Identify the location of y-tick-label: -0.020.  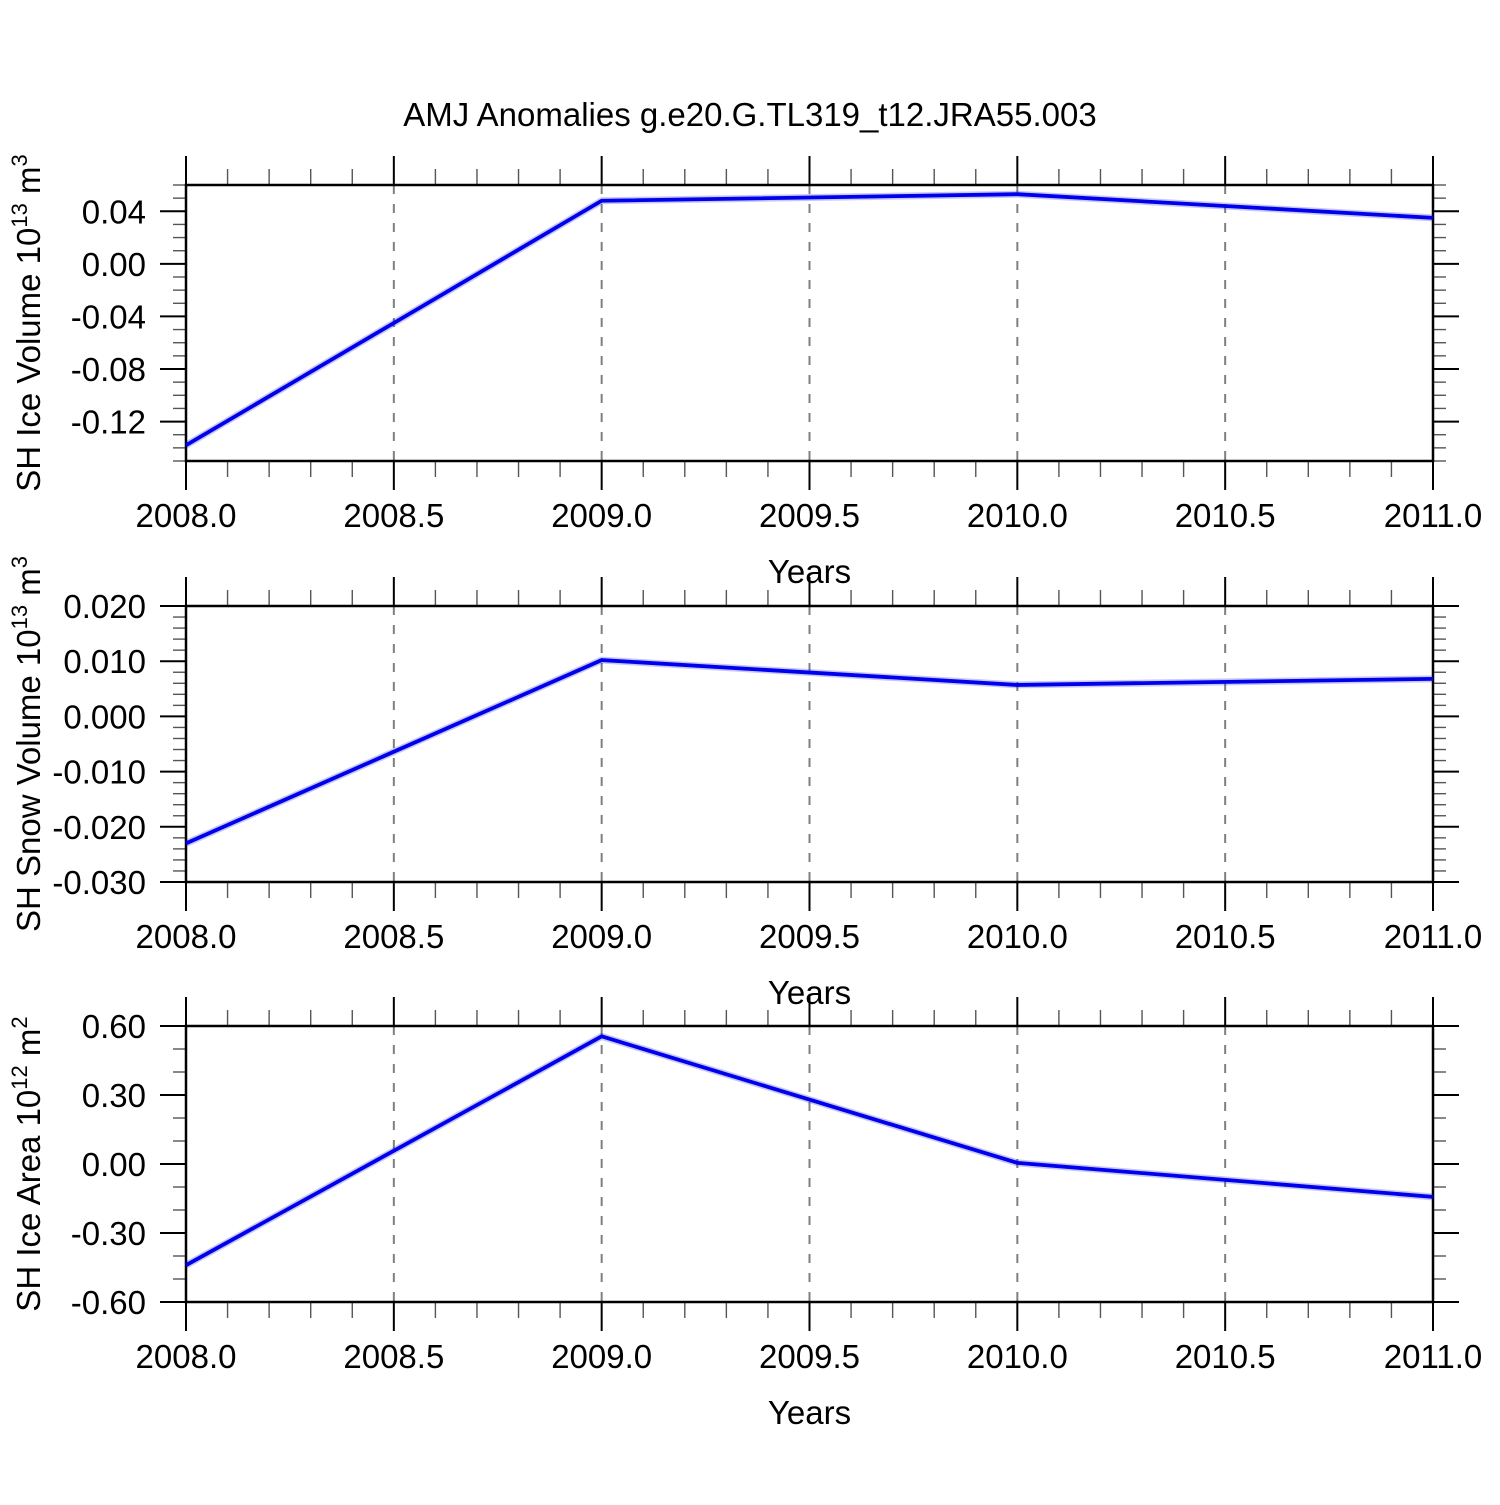
(99, 827).